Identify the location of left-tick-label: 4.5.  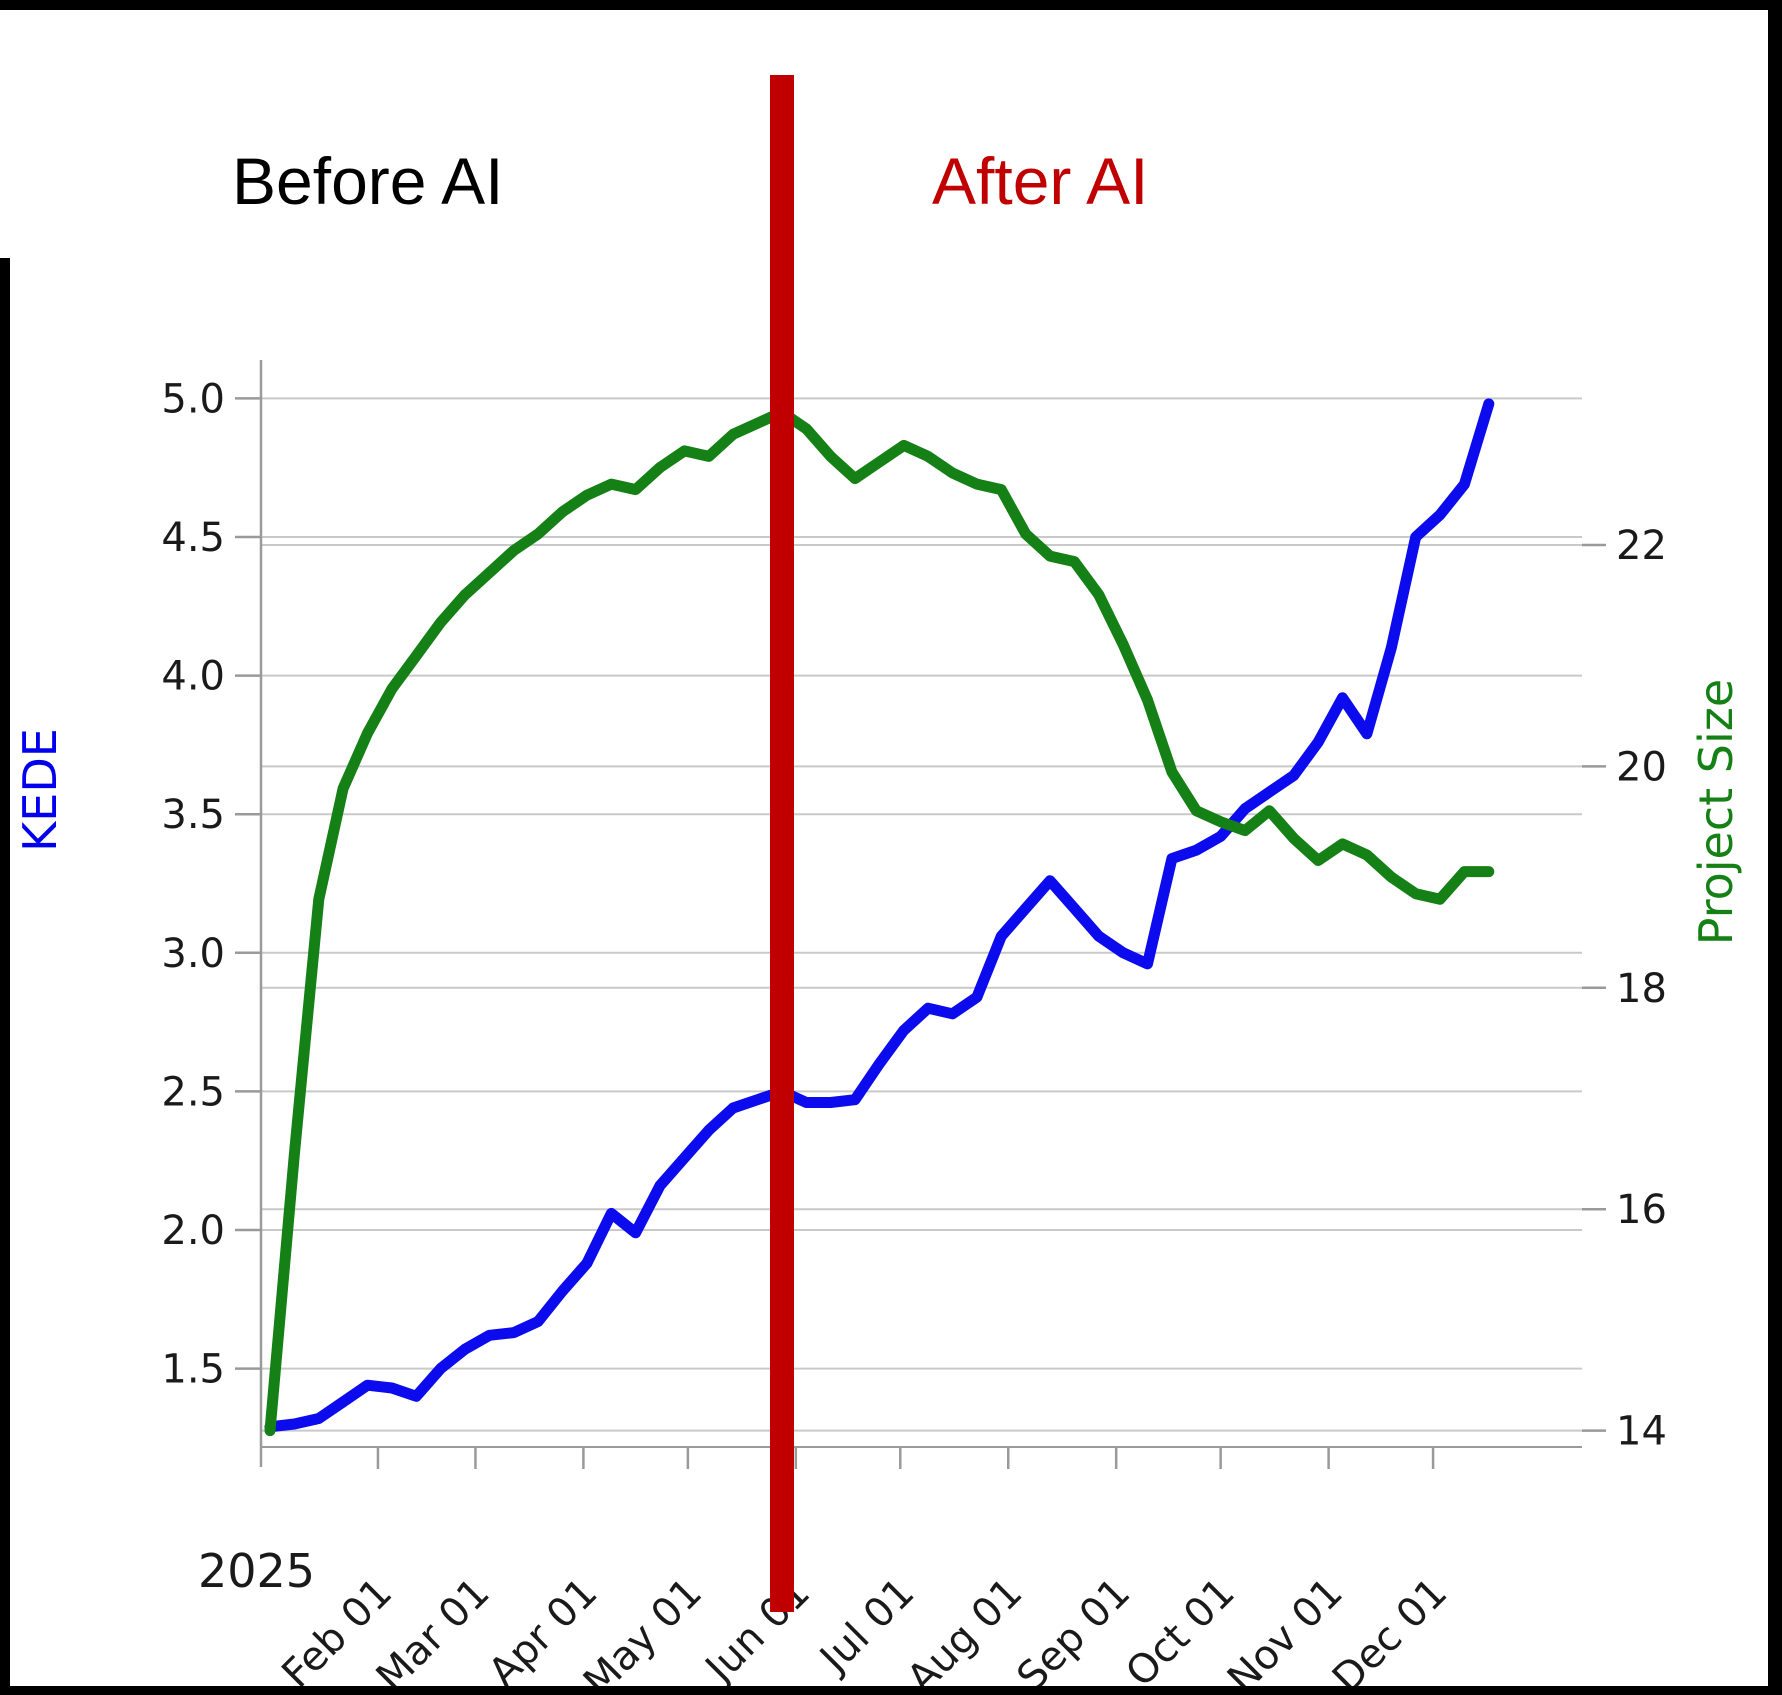
(193, 538).